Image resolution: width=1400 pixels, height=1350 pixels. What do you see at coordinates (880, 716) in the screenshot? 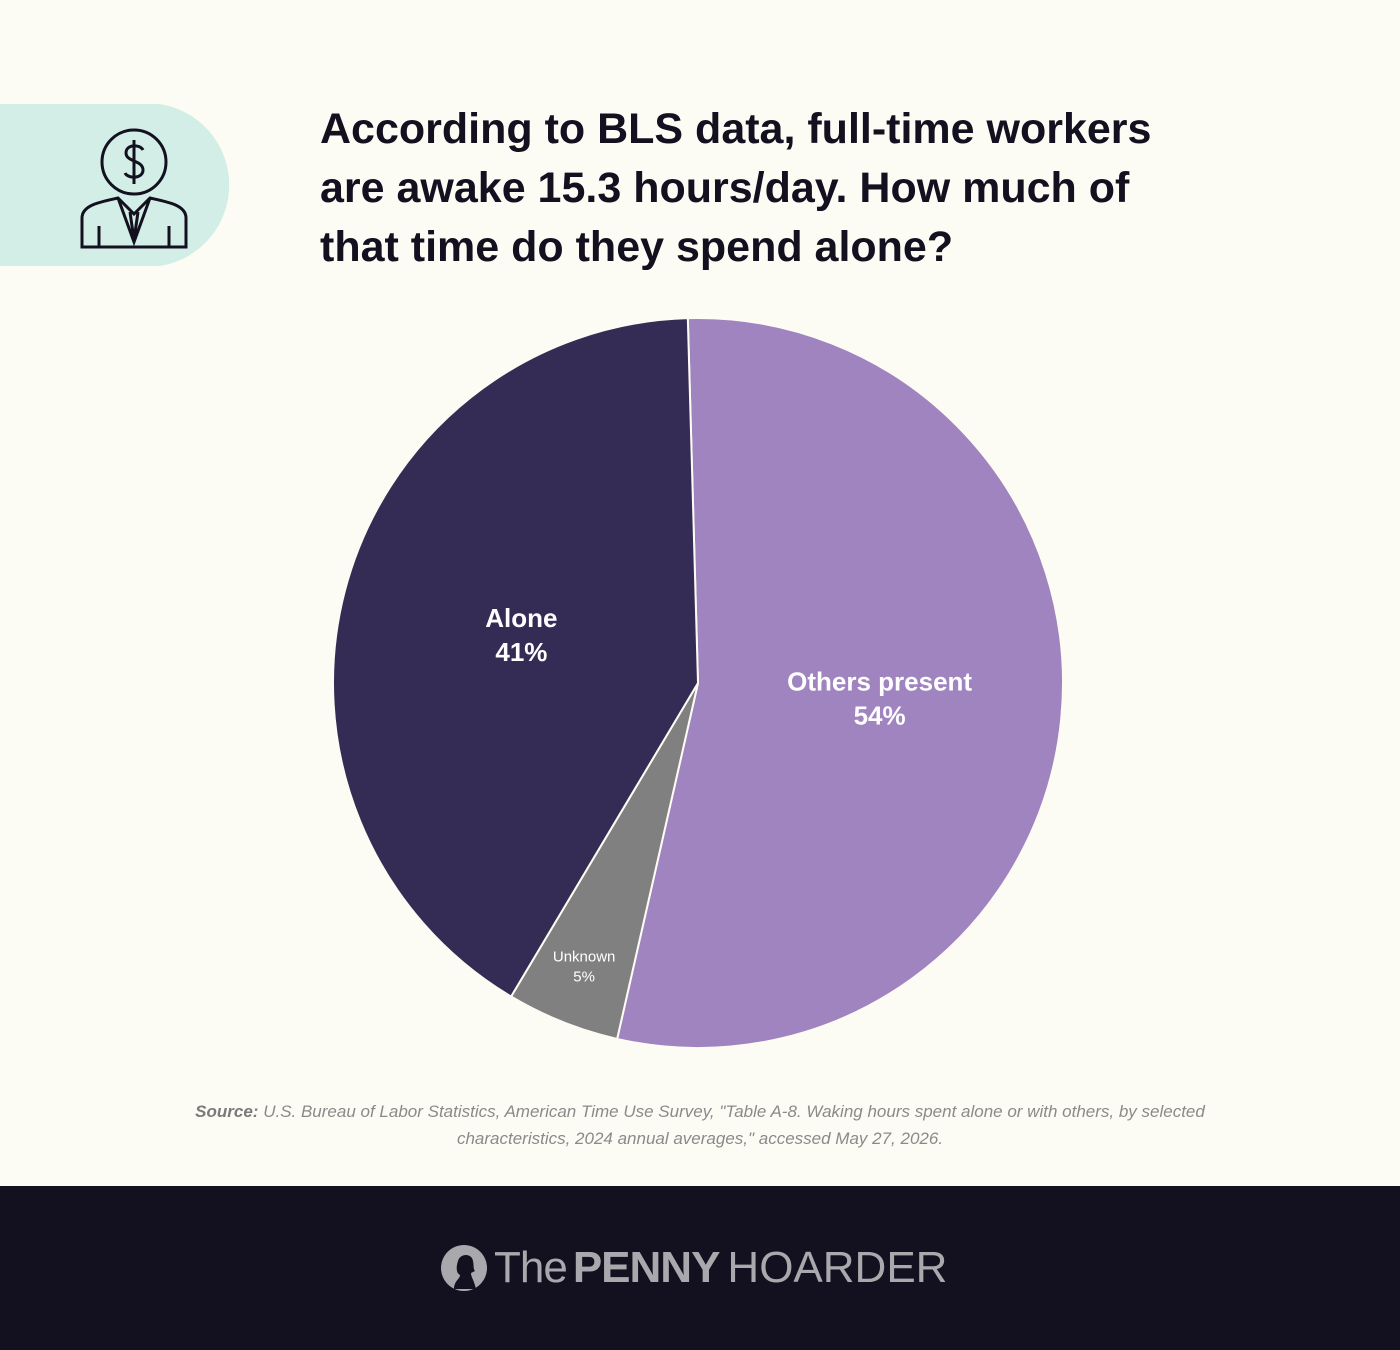
I see `slice-value-label: 54%` at bounding box center [880, 716].